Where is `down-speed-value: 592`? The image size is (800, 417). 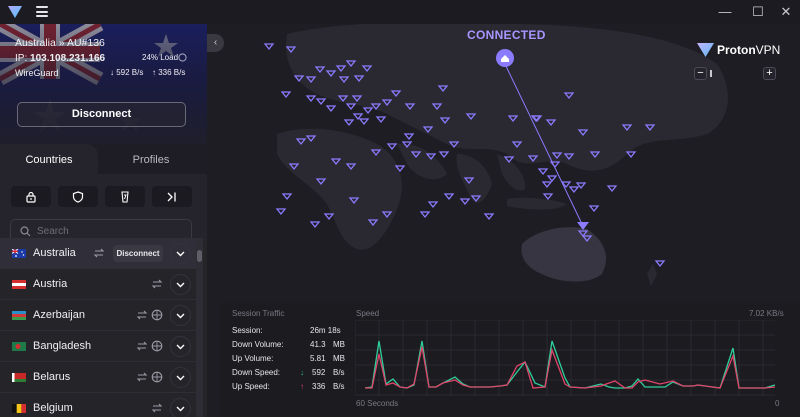
down-speed-value: 592 is located at coordinates (319, 372).